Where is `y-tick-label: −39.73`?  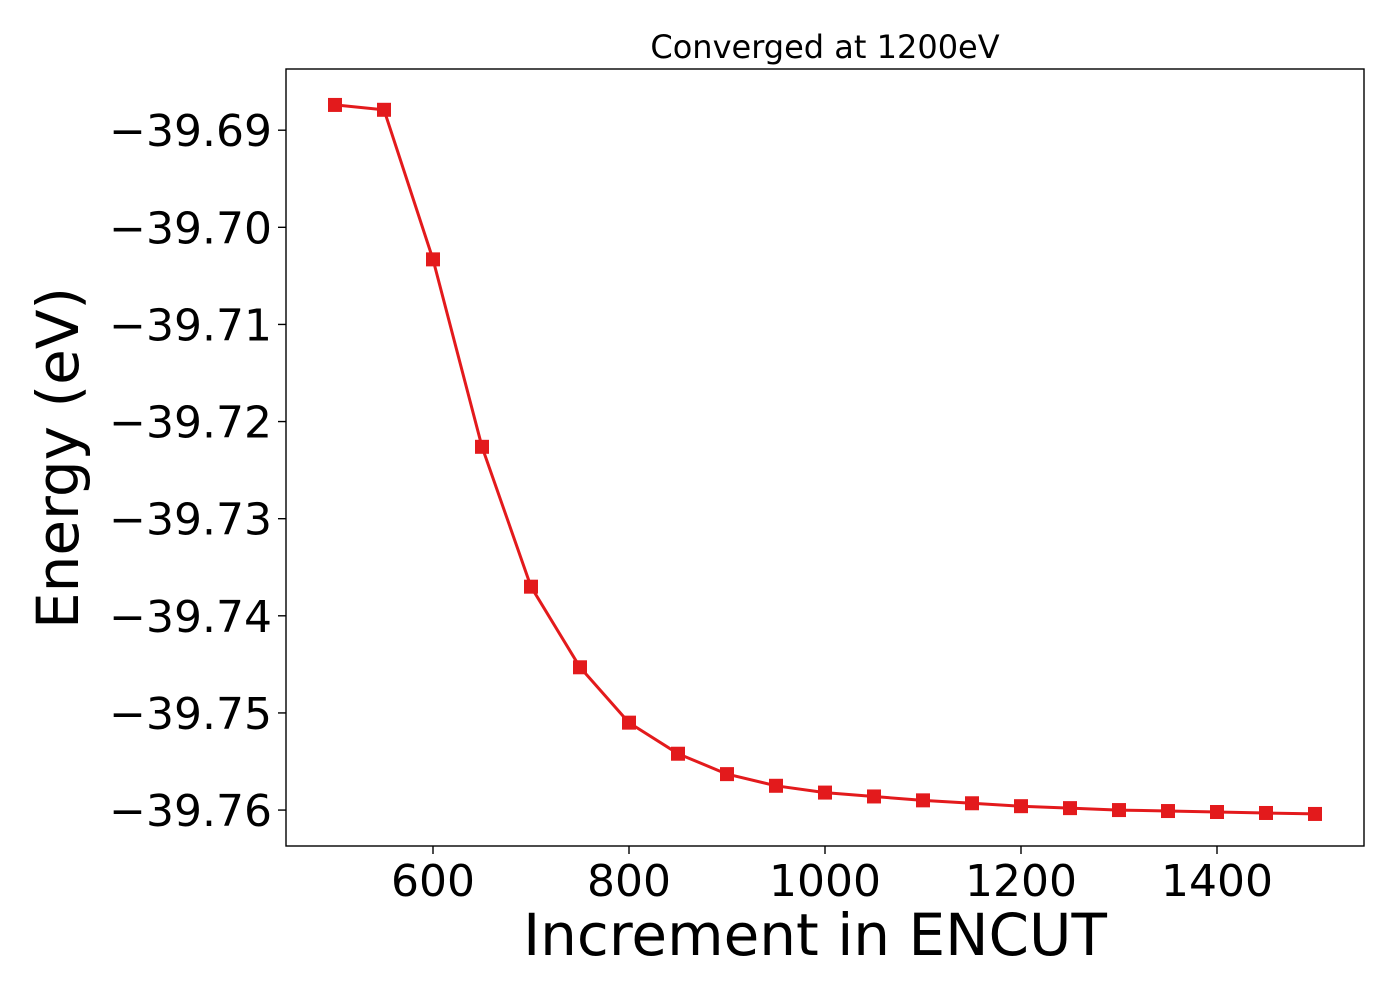
y-tick-label: −39.73 is located at coordinates (190, 520).